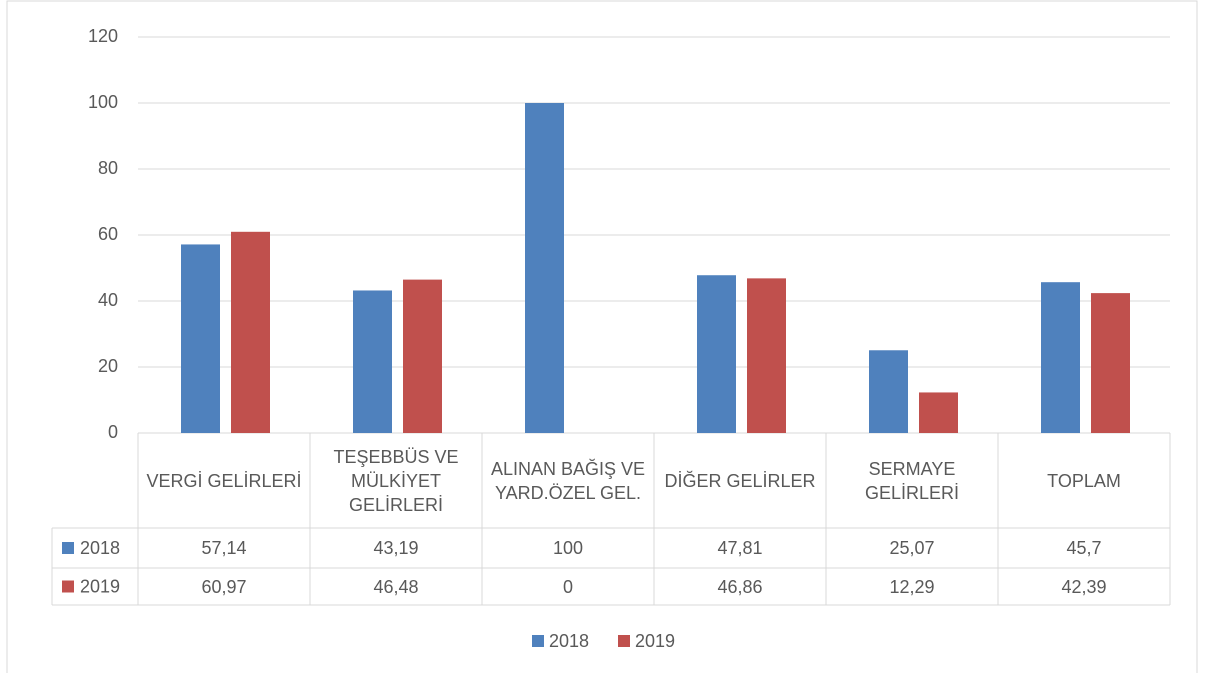 The image size is (1205, 673). I want to click on y-tick-label: 80, so click(108, 168).